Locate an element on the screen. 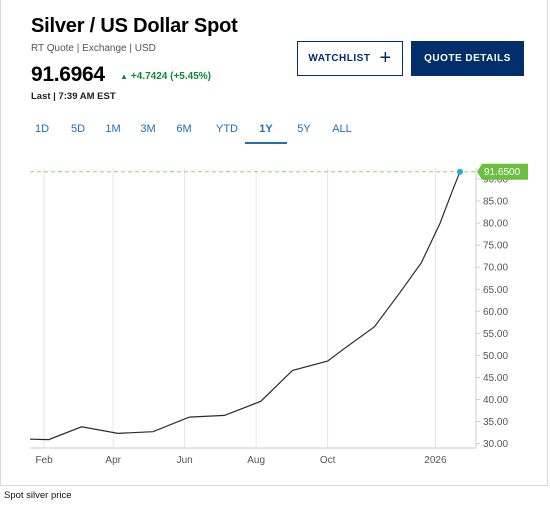  watchlist-button-label: WATCHLIST is located at coordinates (339, 58).